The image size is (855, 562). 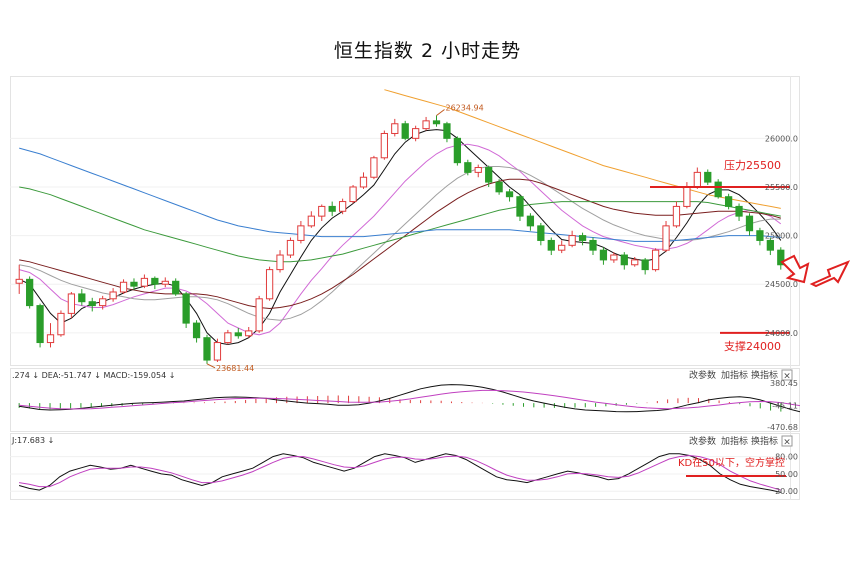 I want to click on main-y-tick: 26000.0, so click(x=781, y=138).